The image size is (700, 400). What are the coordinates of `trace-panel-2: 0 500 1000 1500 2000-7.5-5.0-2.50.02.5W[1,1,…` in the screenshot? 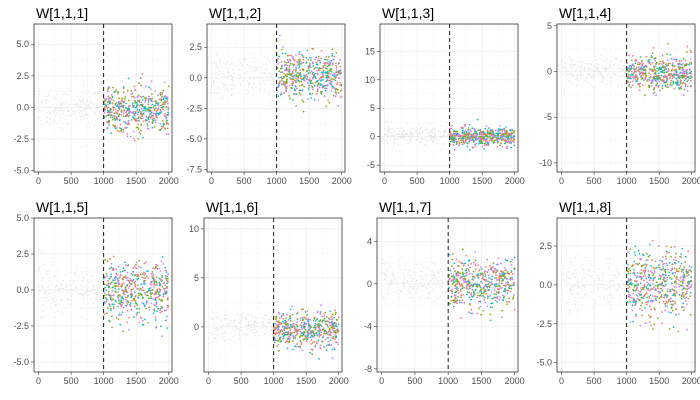 It's located at (268, 95).